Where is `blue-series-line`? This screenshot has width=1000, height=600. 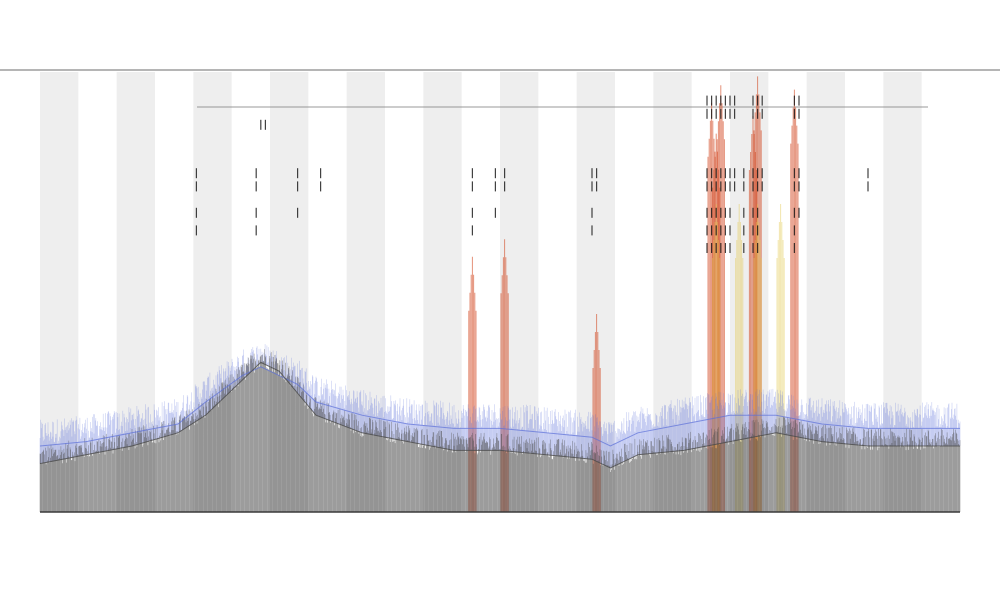
blue-series-line is located at coordinates (499, 406).